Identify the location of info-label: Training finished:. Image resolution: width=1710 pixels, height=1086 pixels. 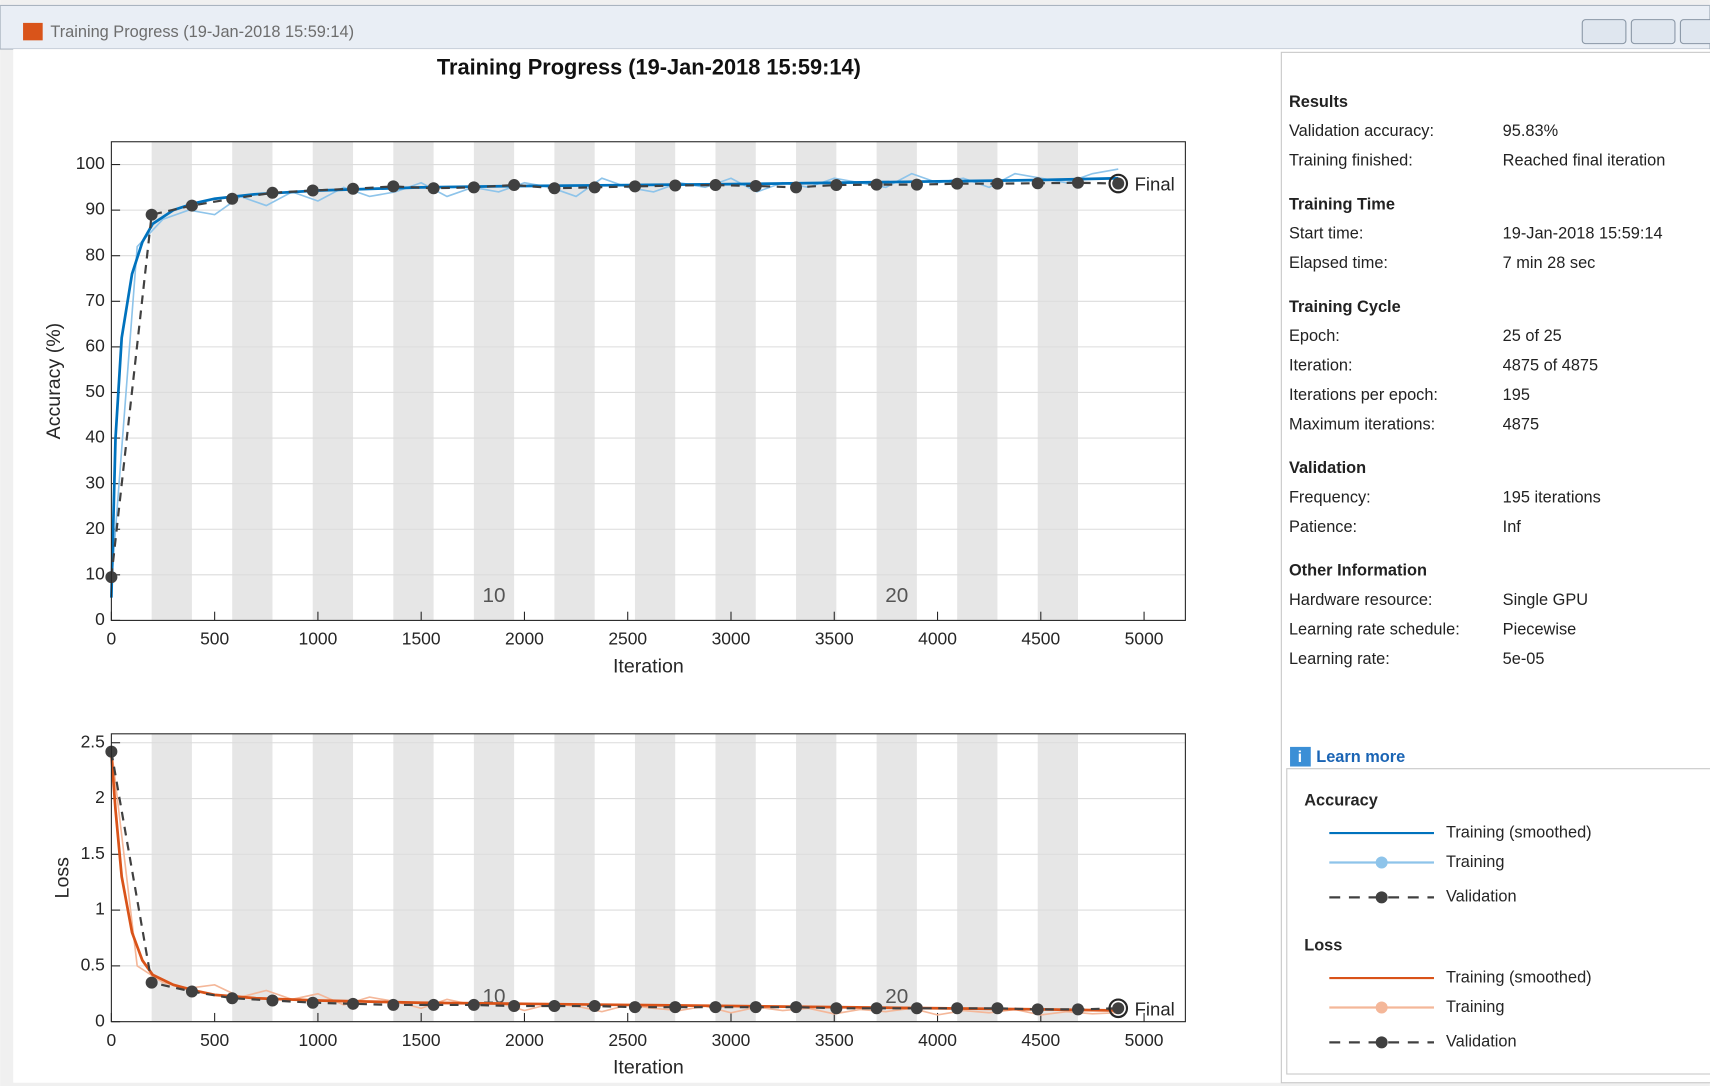
(1351, 161).